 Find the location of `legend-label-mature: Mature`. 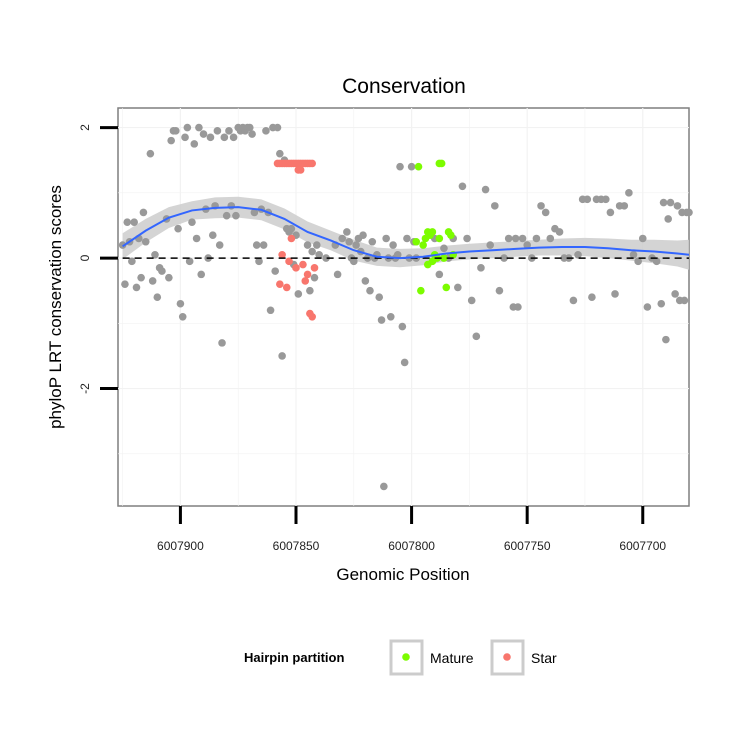

legend-label-mature: Mature is located at coordinates (452, 658).